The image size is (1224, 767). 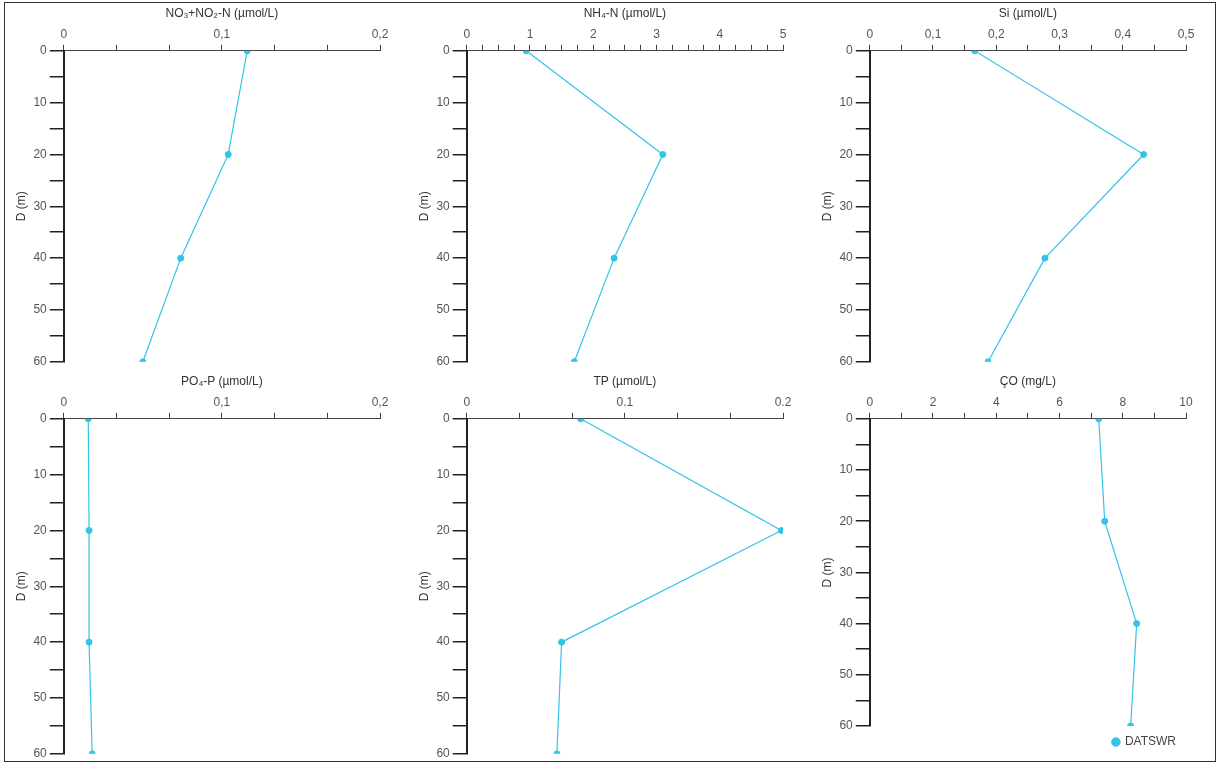 I want to click on x-axis-title: ÇO (mg/L), so click(x=1027, y=380).